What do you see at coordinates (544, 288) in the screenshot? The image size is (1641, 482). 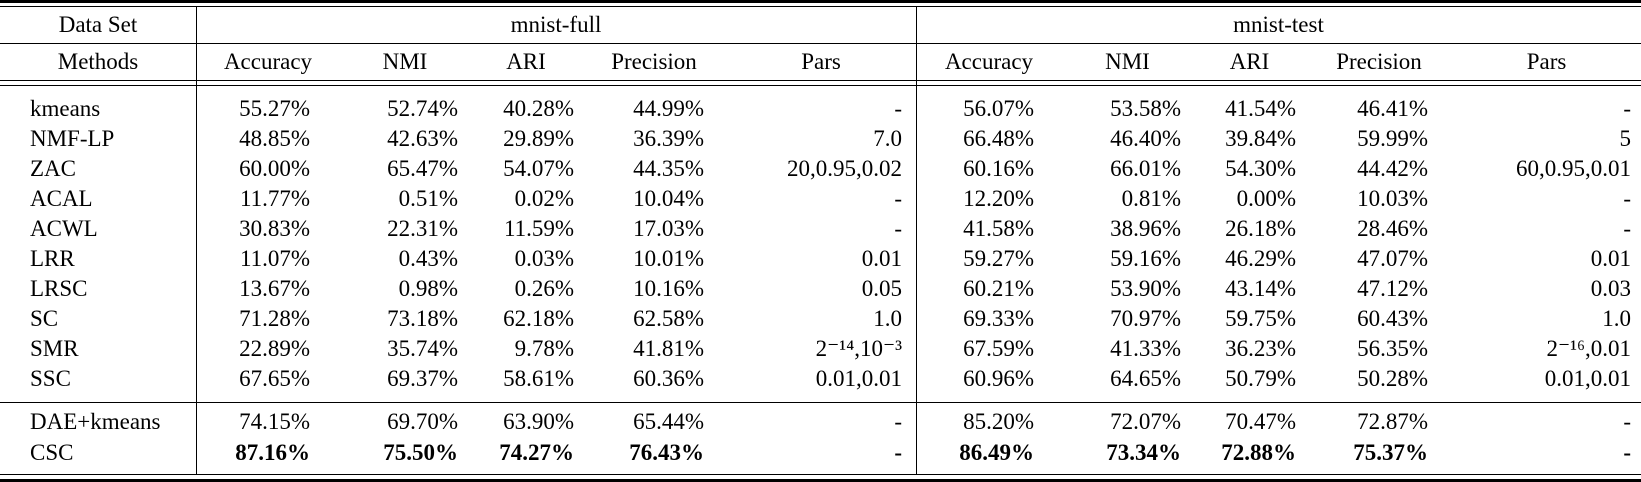 I see `cell-ari-full: 0.26%` at bounding box center [544, 288].